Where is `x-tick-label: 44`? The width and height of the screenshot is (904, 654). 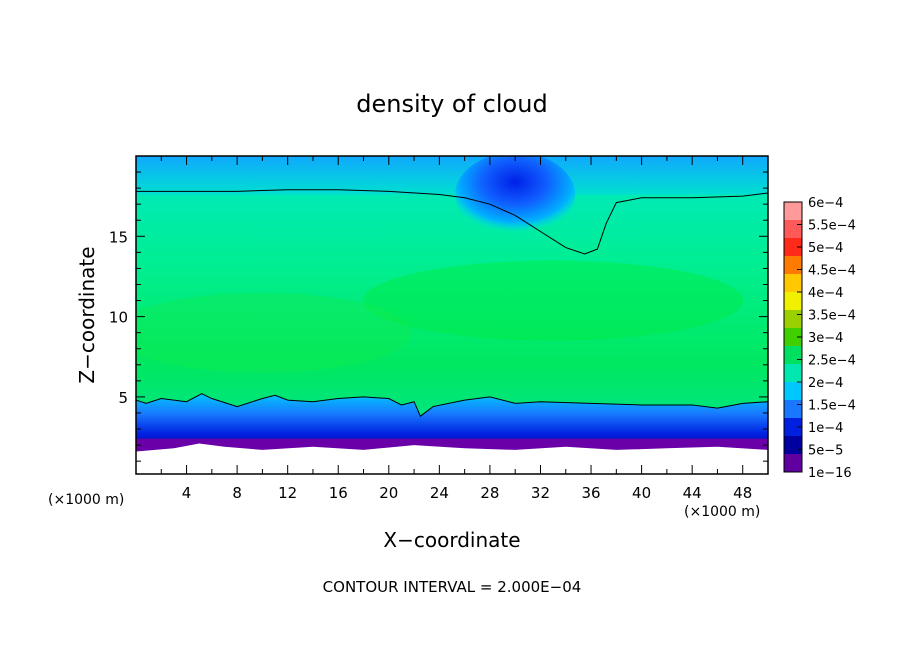
x-tick-label: 44 is located at coordinates (692, 493).